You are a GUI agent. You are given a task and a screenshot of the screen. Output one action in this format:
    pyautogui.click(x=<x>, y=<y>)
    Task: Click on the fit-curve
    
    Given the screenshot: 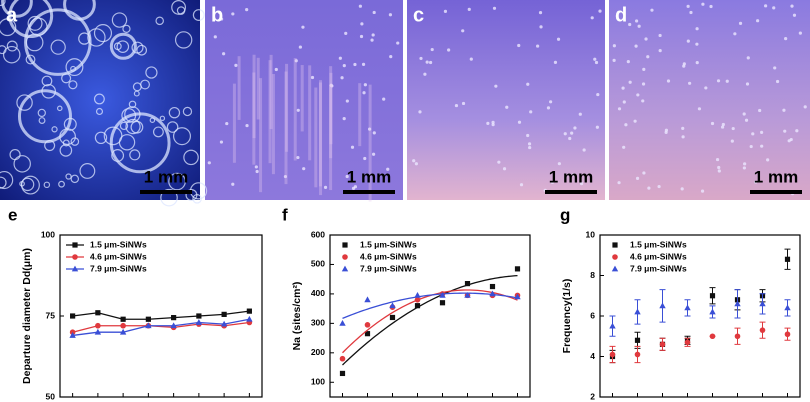 What is the action you would take?
    pyautogui.click(x=430, y=305)
    